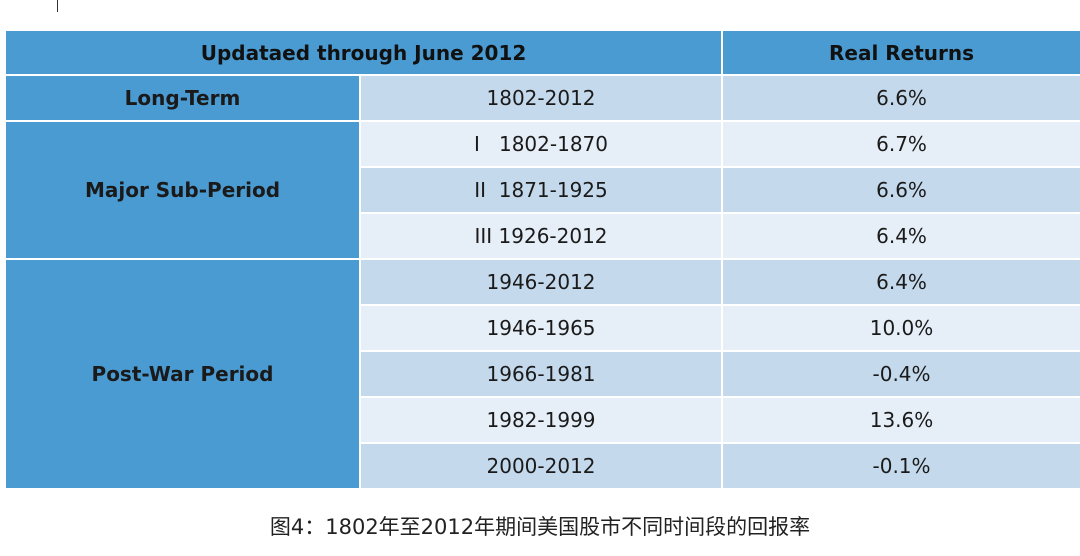 The width and height of the screenshot is (1080, 556). I want to click on table-row: 1982-1999 13.6%, so click(542, 420).